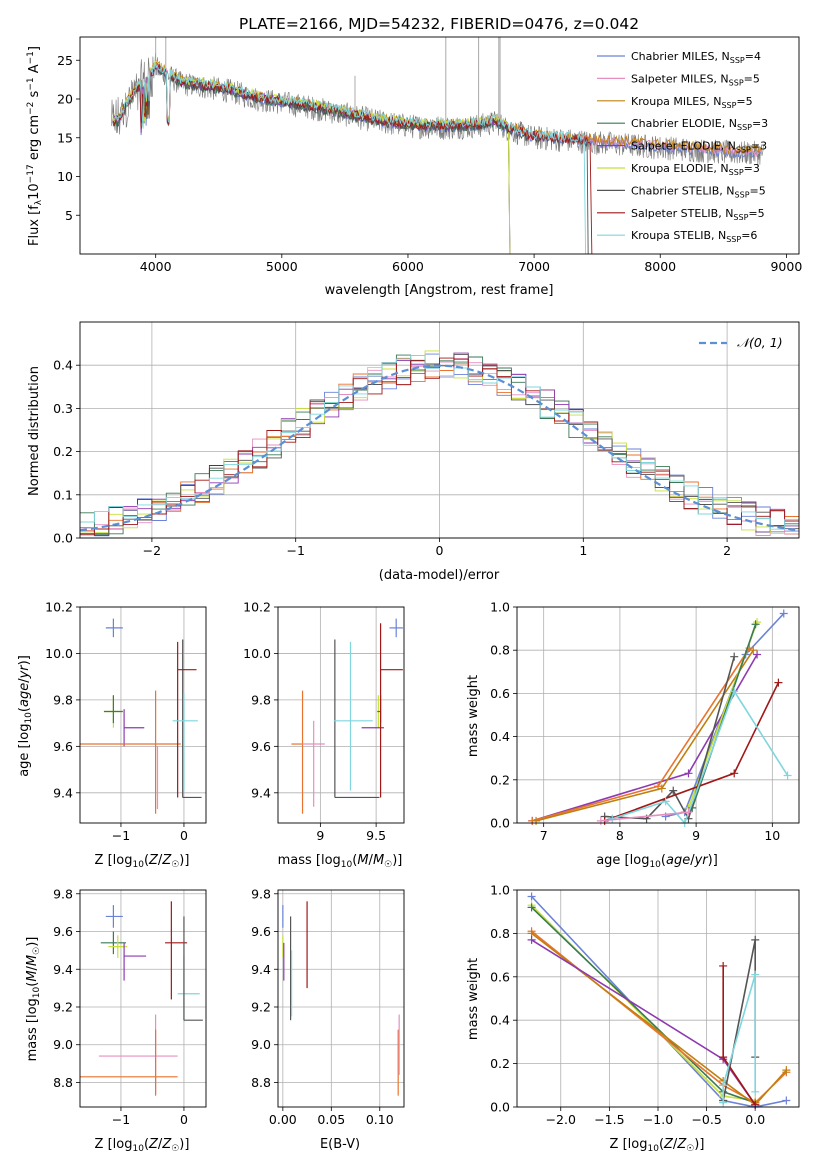  I want to click on massZ-ylabel: mass [log10(M/M☉)], so click(33, 999).